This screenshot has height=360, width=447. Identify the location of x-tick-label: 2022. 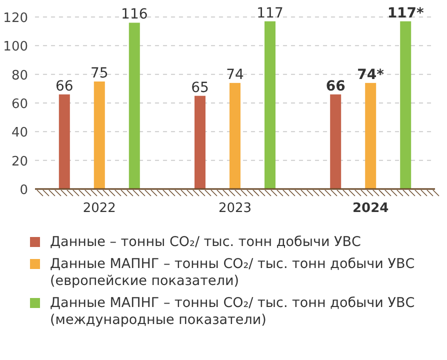
(99, 208).